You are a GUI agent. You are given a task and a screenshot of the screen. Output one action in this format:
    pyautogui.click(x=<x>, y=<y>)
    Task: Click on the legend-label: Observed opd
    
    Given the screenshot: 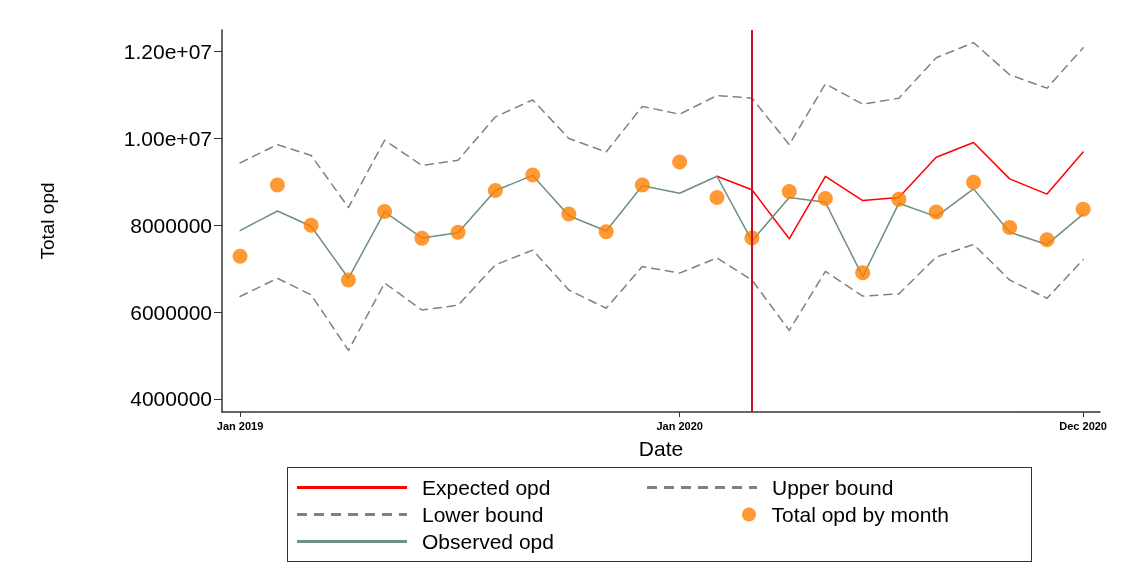 What is the action you would take?
    pyautogui.click(x=488, y=541)
    